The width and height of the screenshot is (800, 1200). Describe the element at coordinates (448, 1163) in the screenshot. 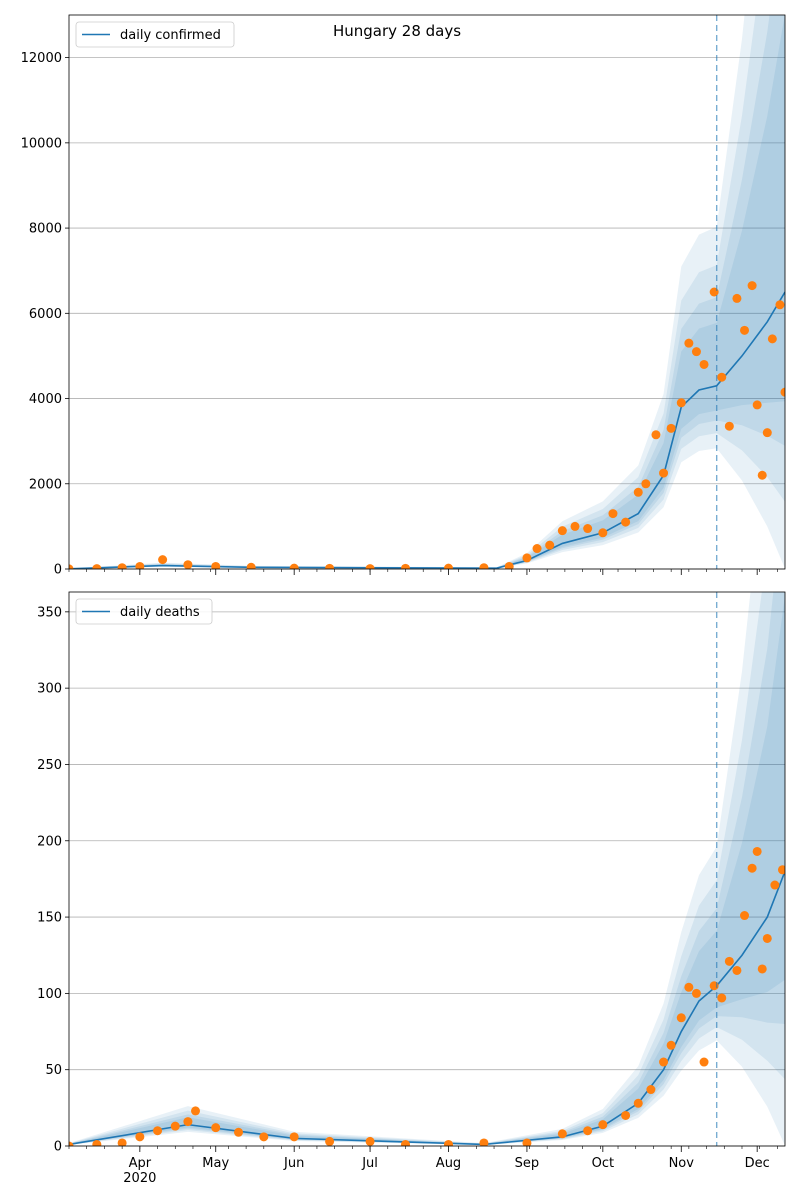

I see `x-tick-label: Aug` at that location.